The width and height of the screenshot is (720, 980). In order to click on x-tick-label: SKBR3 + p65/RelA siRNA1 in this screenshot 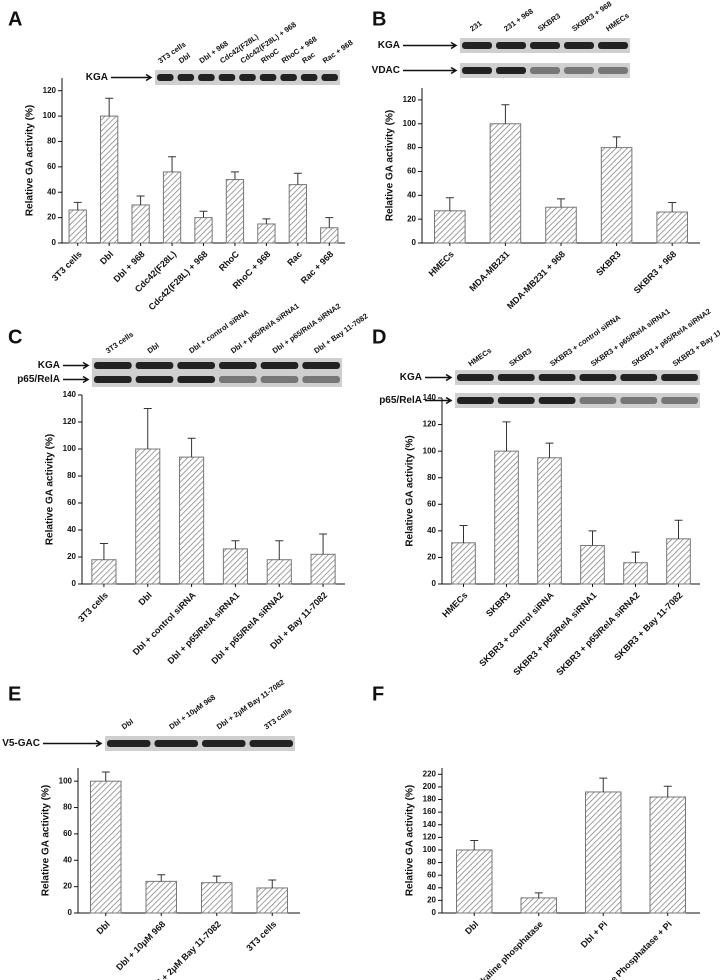, I will do `click(554, 633)`.